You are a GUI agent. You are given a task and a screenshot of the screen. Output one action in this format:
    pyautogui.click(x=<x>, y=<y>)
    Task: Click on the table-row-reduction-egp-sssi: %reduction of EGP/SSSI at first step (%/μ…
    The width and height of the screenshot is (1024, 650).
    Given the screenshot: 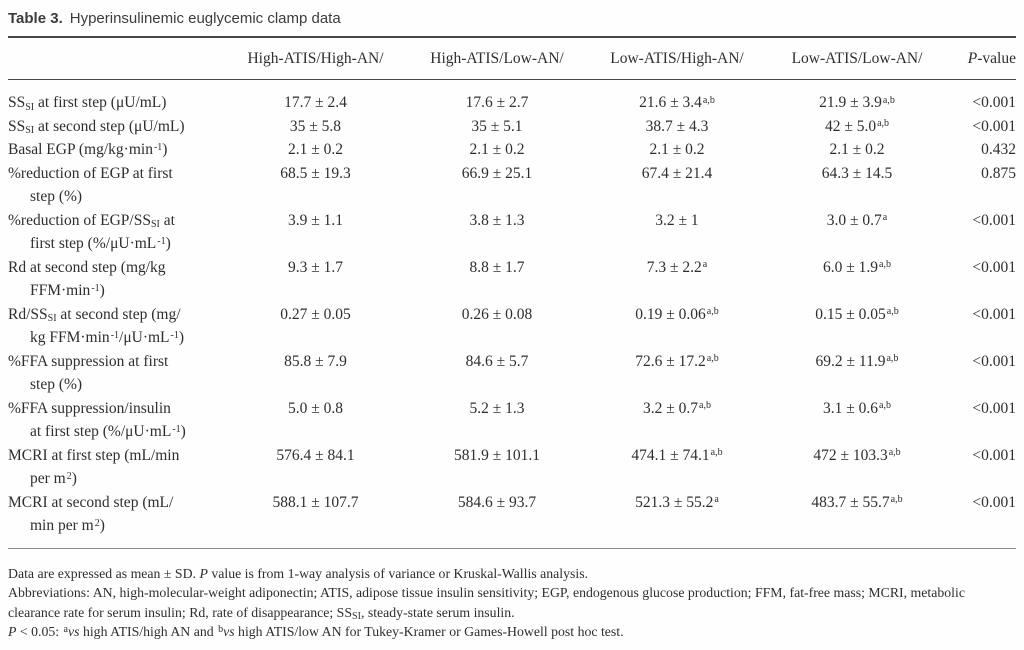 What is the action you would take?
    pyautogui.click(x=512, y=232)
    